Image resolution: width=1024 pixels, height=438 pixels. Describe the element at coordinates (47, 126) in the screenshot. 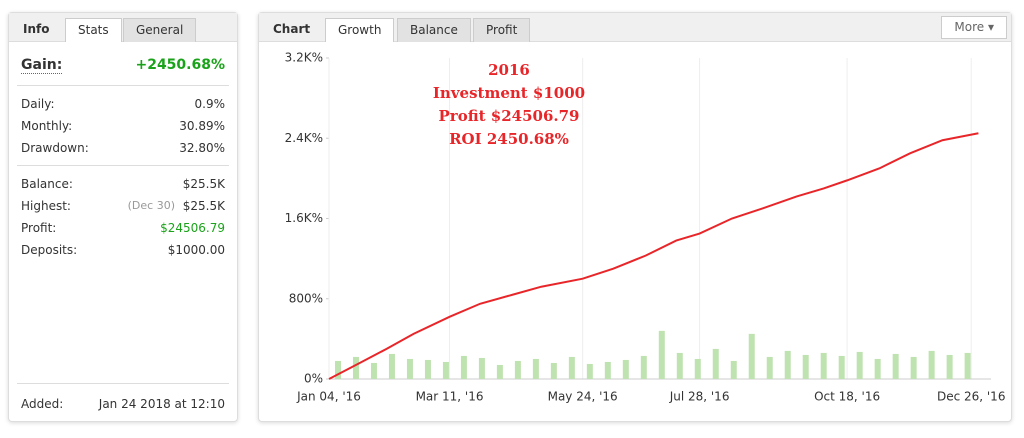

I see `label: Monthly:` at that location.